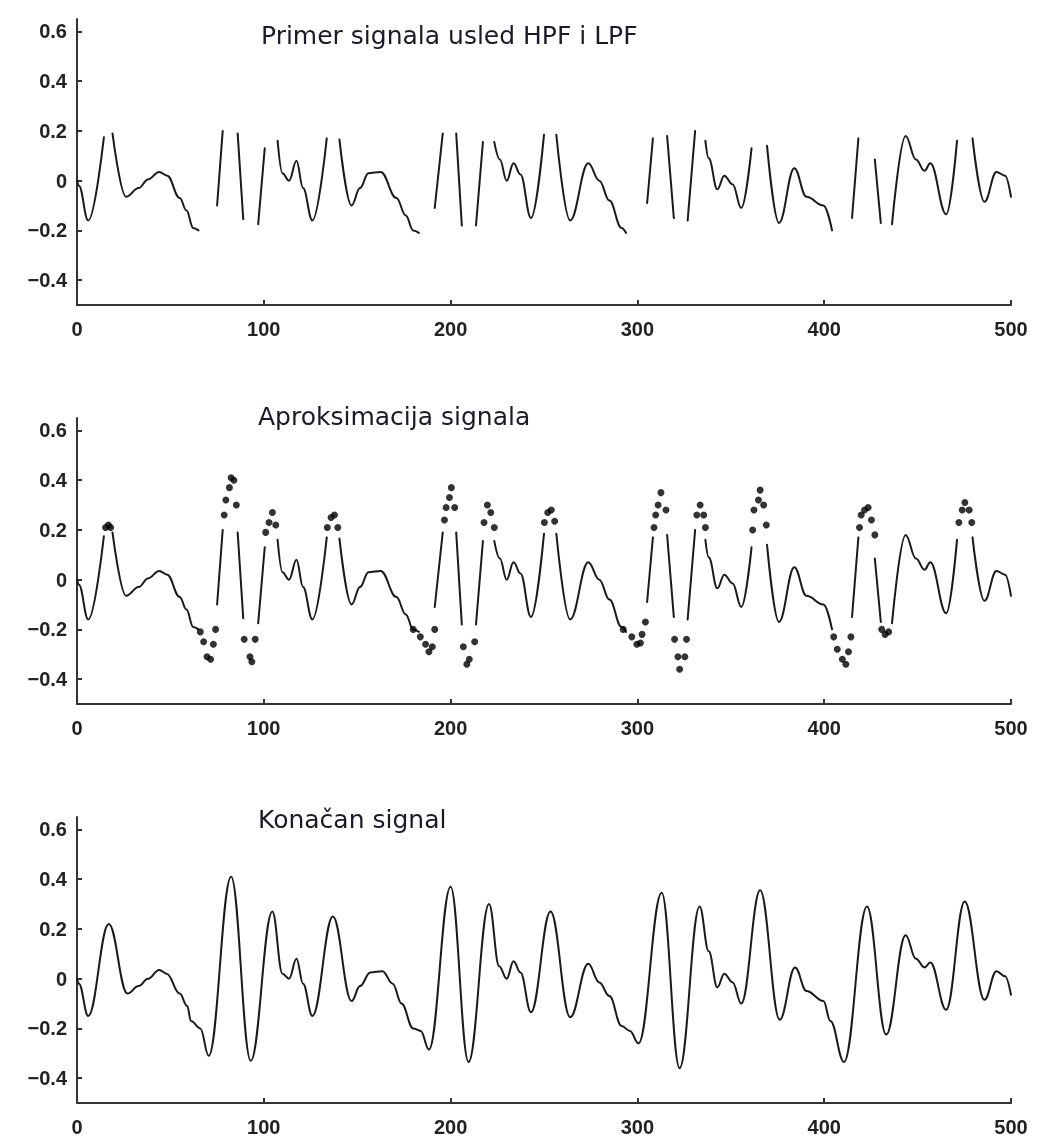 The height and width of the screenshot is (1144, 1037). Describe the element at coordinates (449, 35) in the screenshot. I see `chart-title: Primer signala usled HPF i LPF` at that location.